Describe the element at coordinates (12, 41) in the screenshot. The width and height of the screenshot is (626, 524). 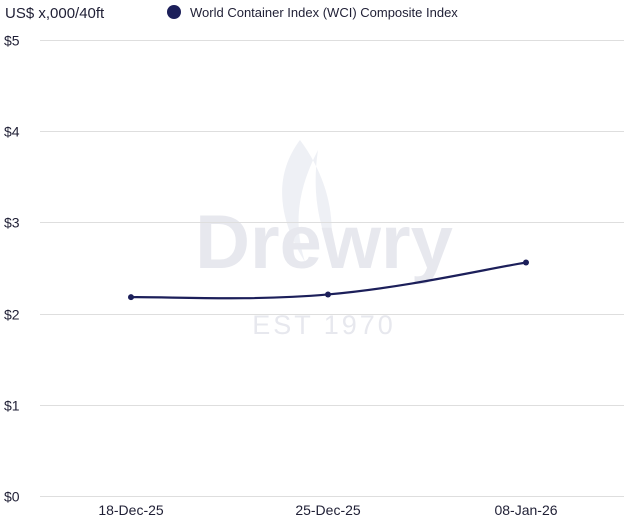
I see `y-tick-label: $5` at that location.